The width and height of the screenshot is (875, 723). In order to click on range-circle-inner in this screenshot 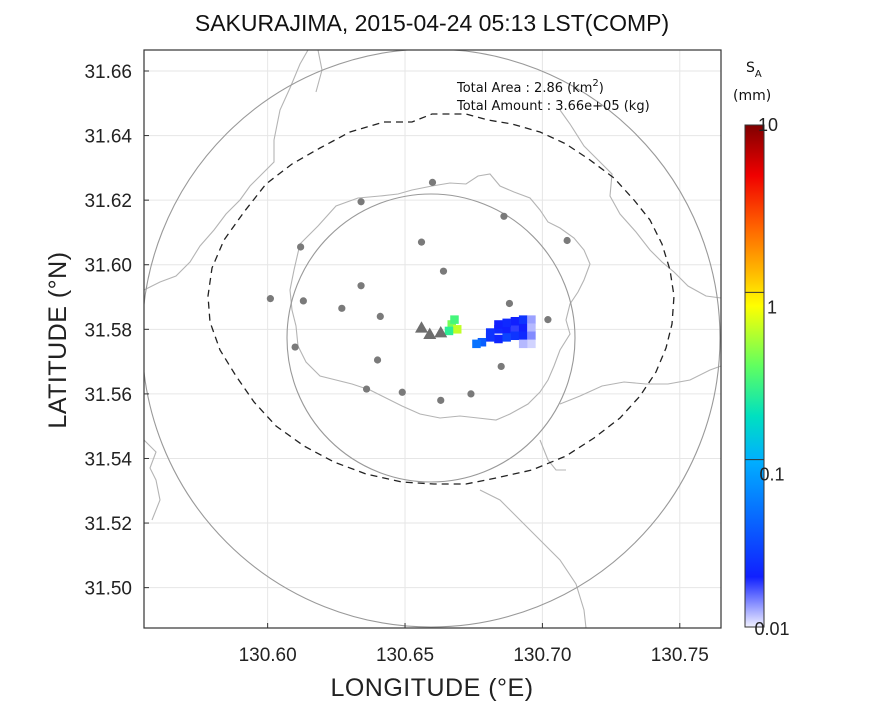, I will do `click(431, 338)`.